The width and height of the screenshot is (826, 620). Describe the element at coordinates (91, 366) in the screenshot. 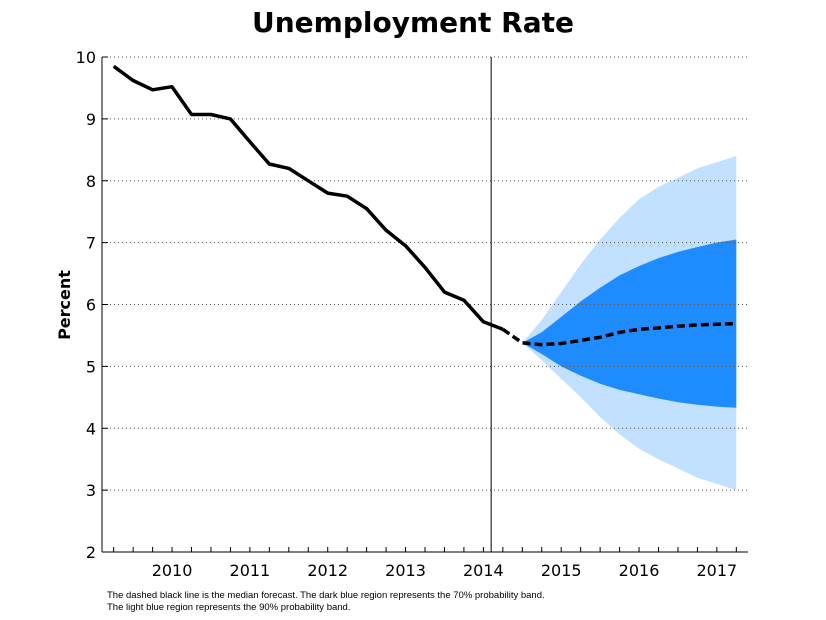

I see `ytick-label-5: 5` at that location.